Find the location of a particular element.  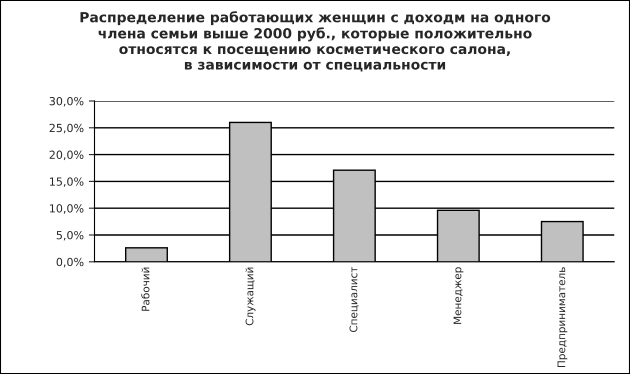

y-tick-label: 0,0% is located at coordinates (70, 263).